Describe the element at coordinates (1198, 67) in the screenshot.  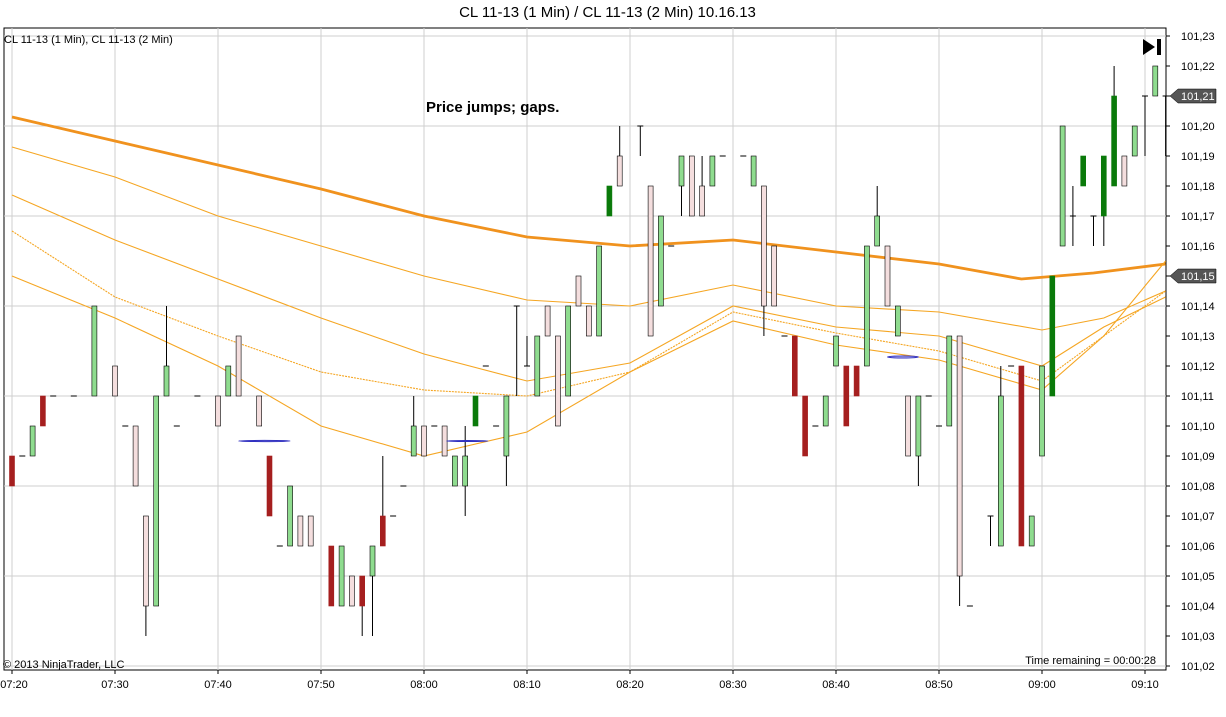
I see `y-tick-label: 101,22` at that location.